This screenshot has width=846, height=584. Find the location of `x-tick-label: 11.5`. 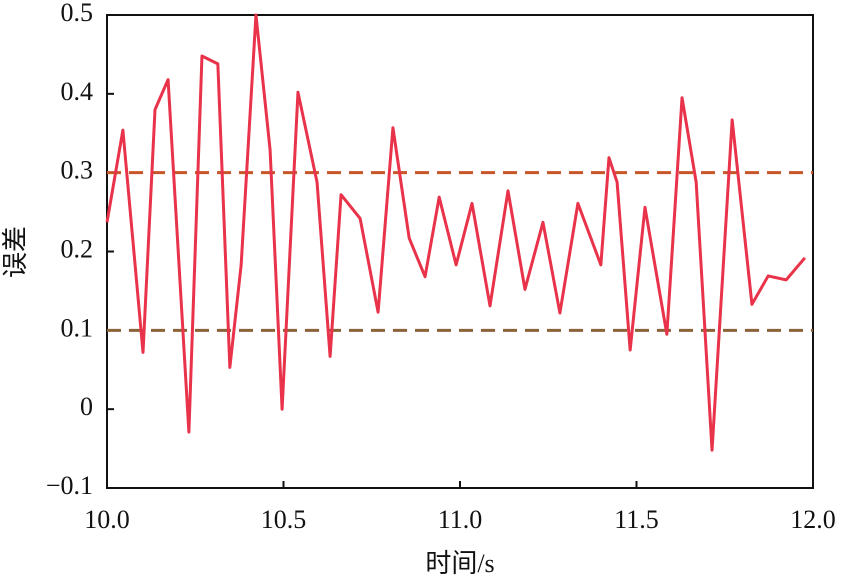

x-tick-label: 11.5 is located at coordinates (636, 519).